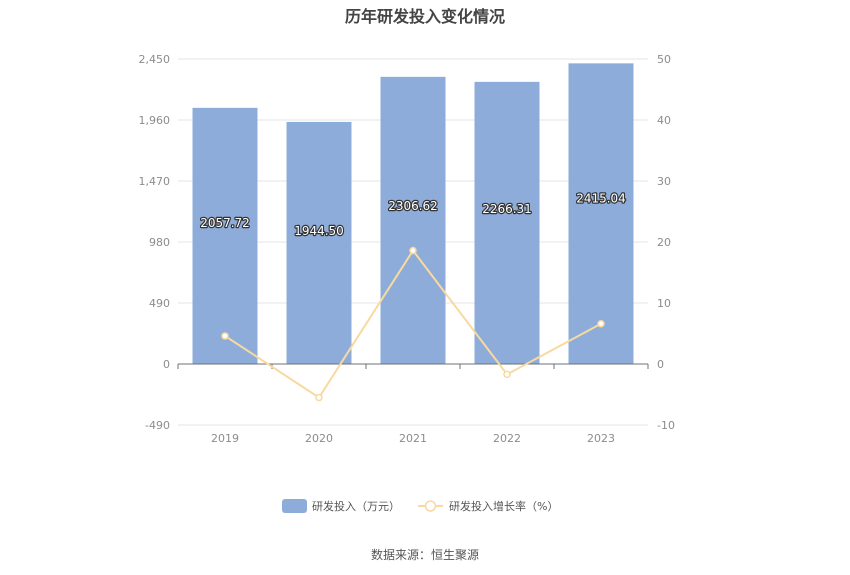 The width and height of the screenshot is (850, 575). I want to click on y-left-tick-label: 490, so click(159, 303).